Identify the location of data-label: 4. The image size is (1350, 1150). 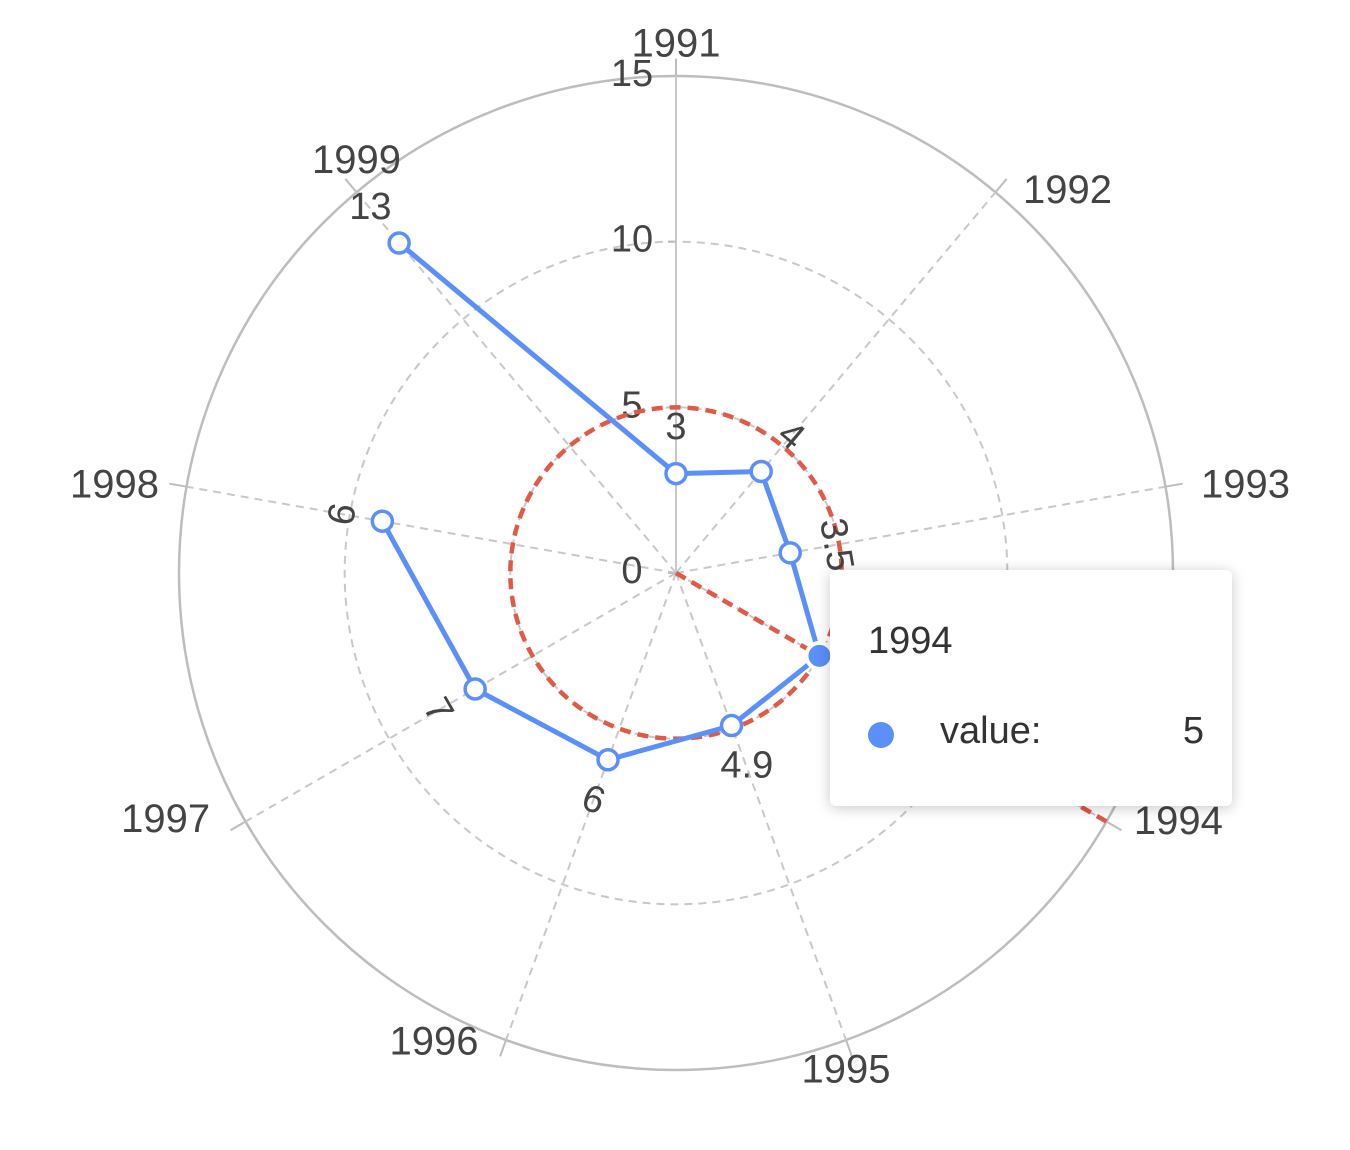
(791, 436).